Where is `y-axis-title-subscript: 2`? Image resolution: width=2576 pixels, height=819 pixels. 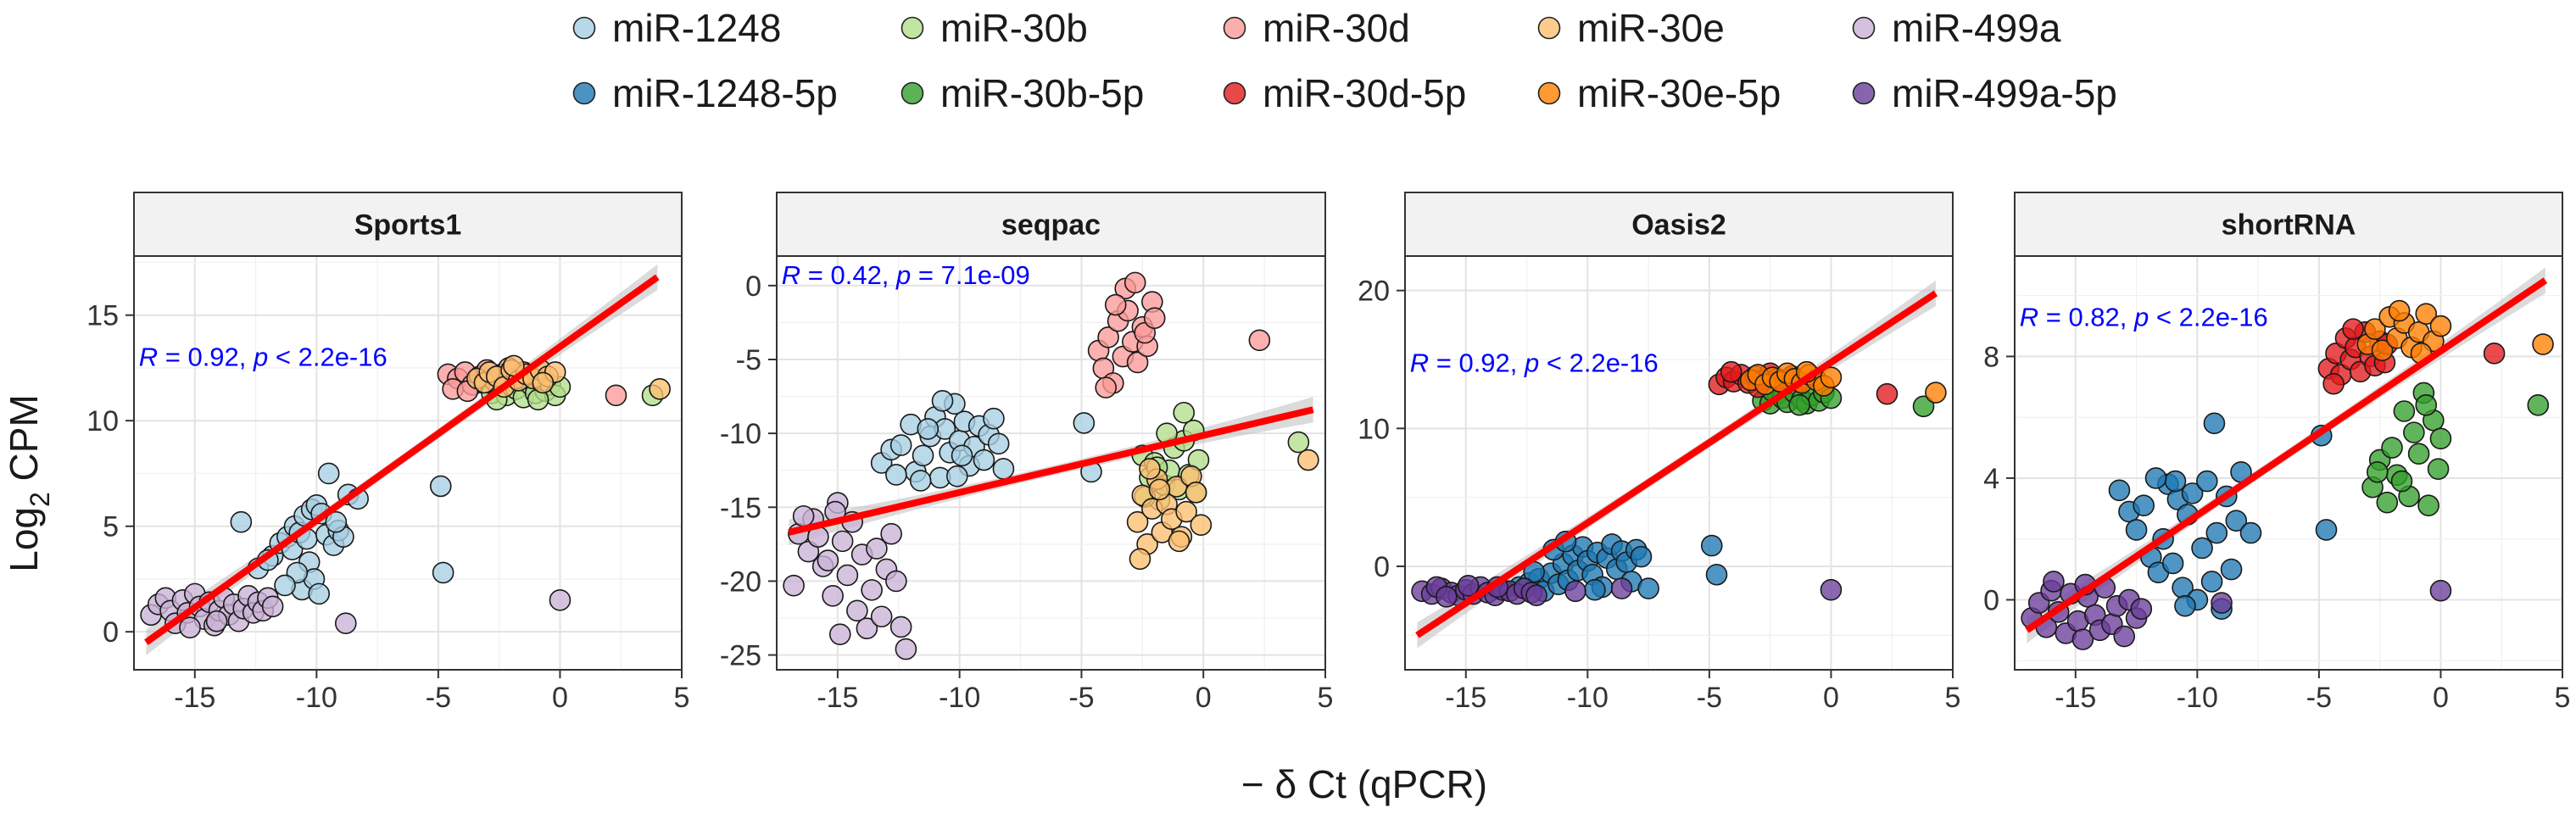
y-axis-title-subscript: 2 is located at coordinates (40, 499).